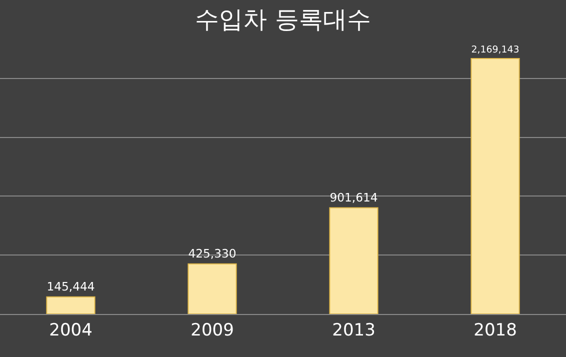 The image size is (566, 357). Describe the element at coordinates (283, 20) in the screenshot. I see `chart-title: 수입차 등록대수` at that location.